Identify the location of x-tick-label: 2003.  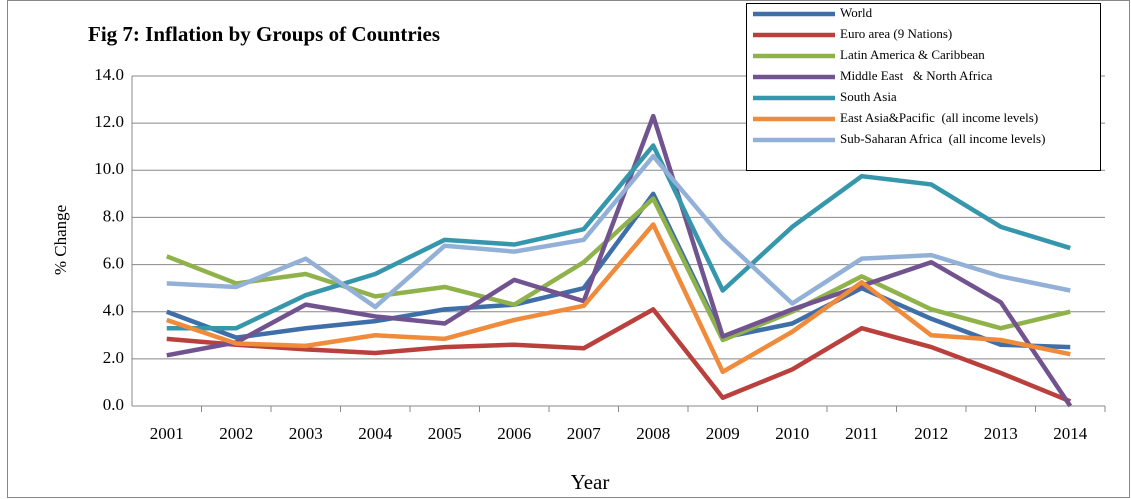
(306, 433).